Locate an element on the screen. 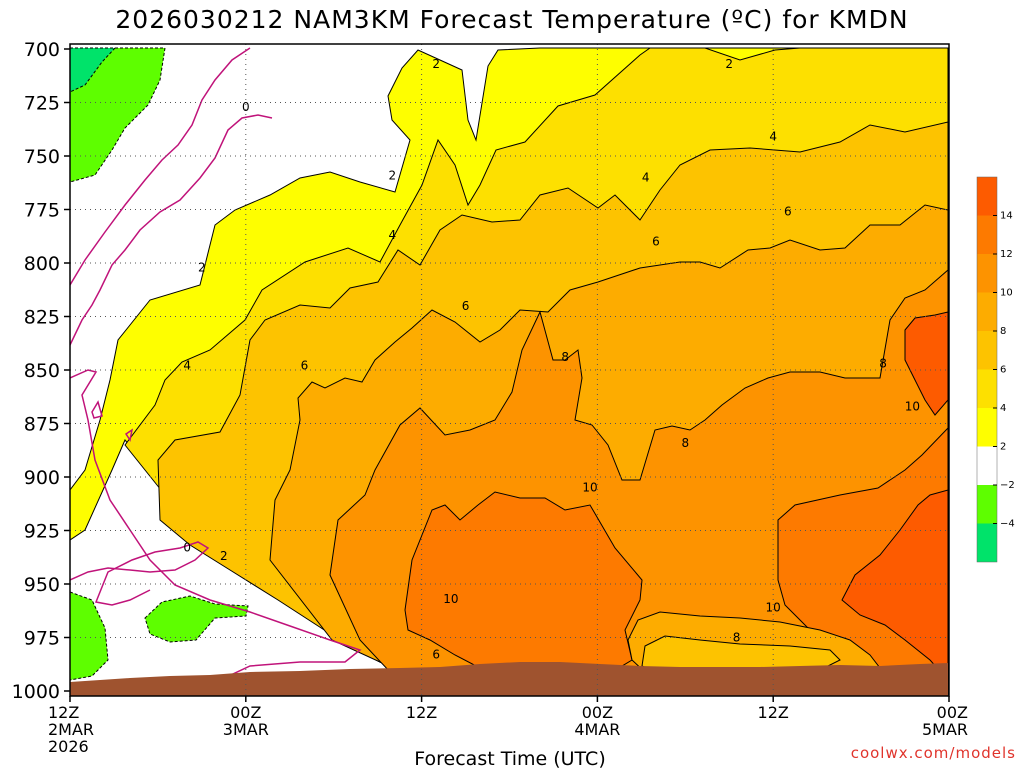 This screenshot has width=1024, height=768. x-tick-label: 2MAR is located at coordinates (71, 729).